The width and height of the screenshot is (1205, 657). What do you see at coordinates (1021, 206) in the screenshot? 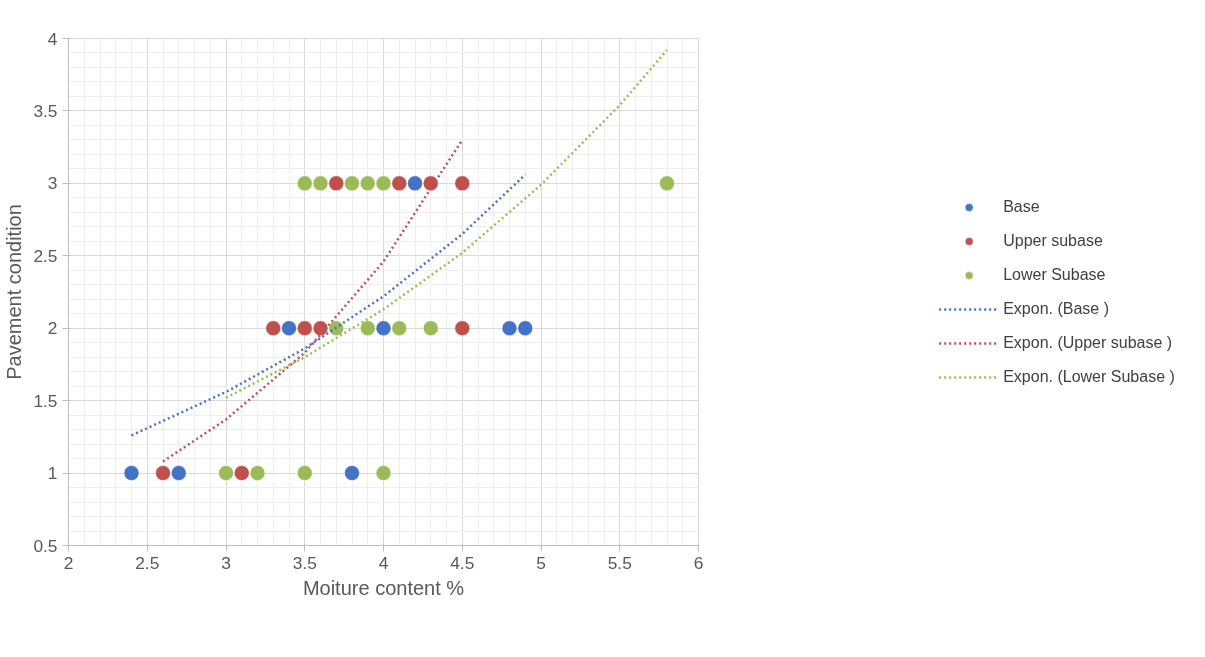
I see `legend-label: Base` at bounding box center [1021, 206].